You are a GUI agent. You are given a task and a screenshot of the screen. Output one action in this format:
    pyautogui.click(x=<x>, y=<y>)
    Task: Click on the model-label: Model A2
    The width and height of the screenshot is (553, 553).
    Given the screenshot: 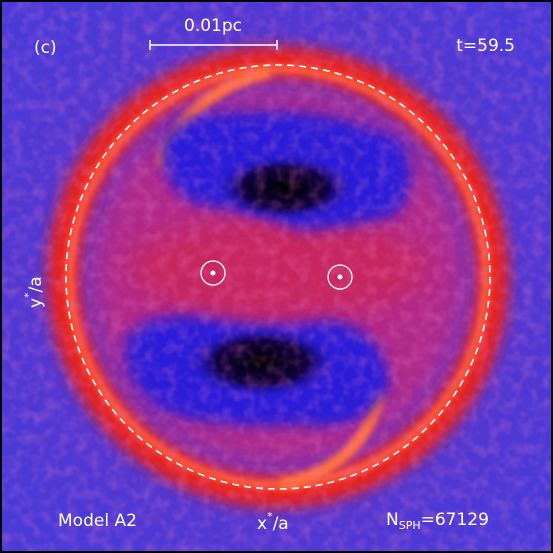 What is the action you would take?
    pyautogui.click(x=97, y=521)
    